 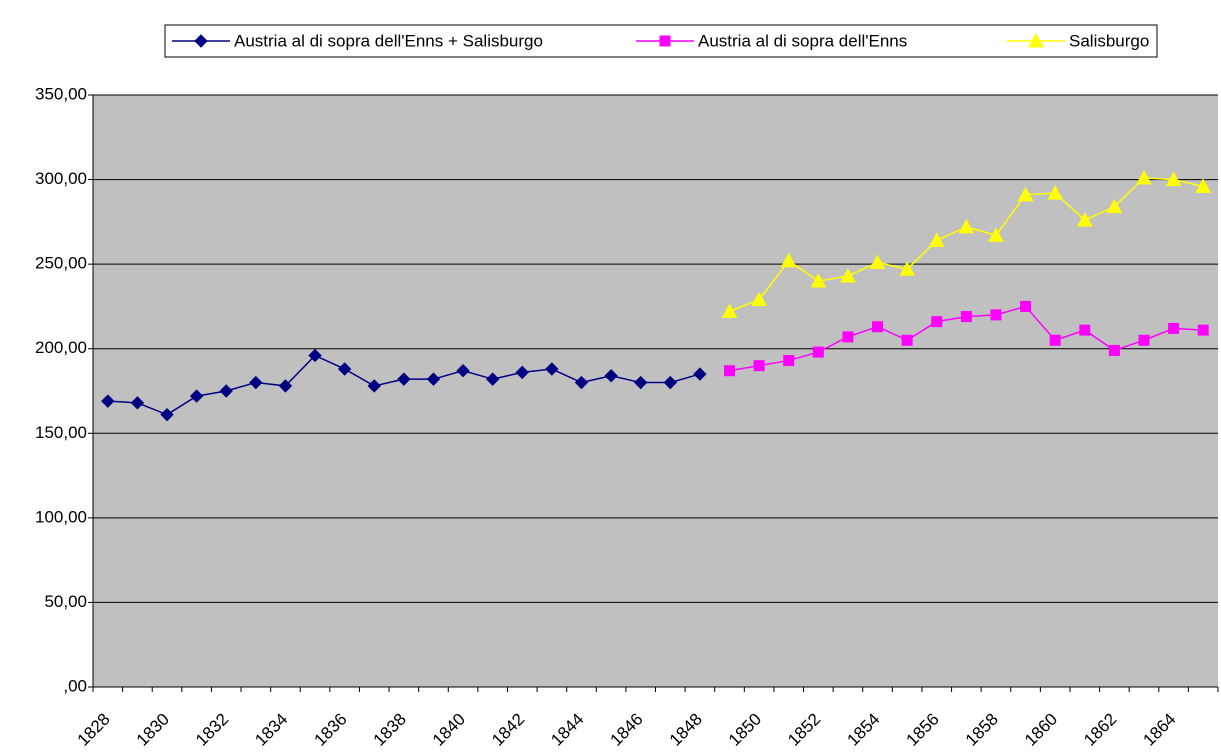 I want to click on x-tick-label: 1848, so click(x=686, y=730).